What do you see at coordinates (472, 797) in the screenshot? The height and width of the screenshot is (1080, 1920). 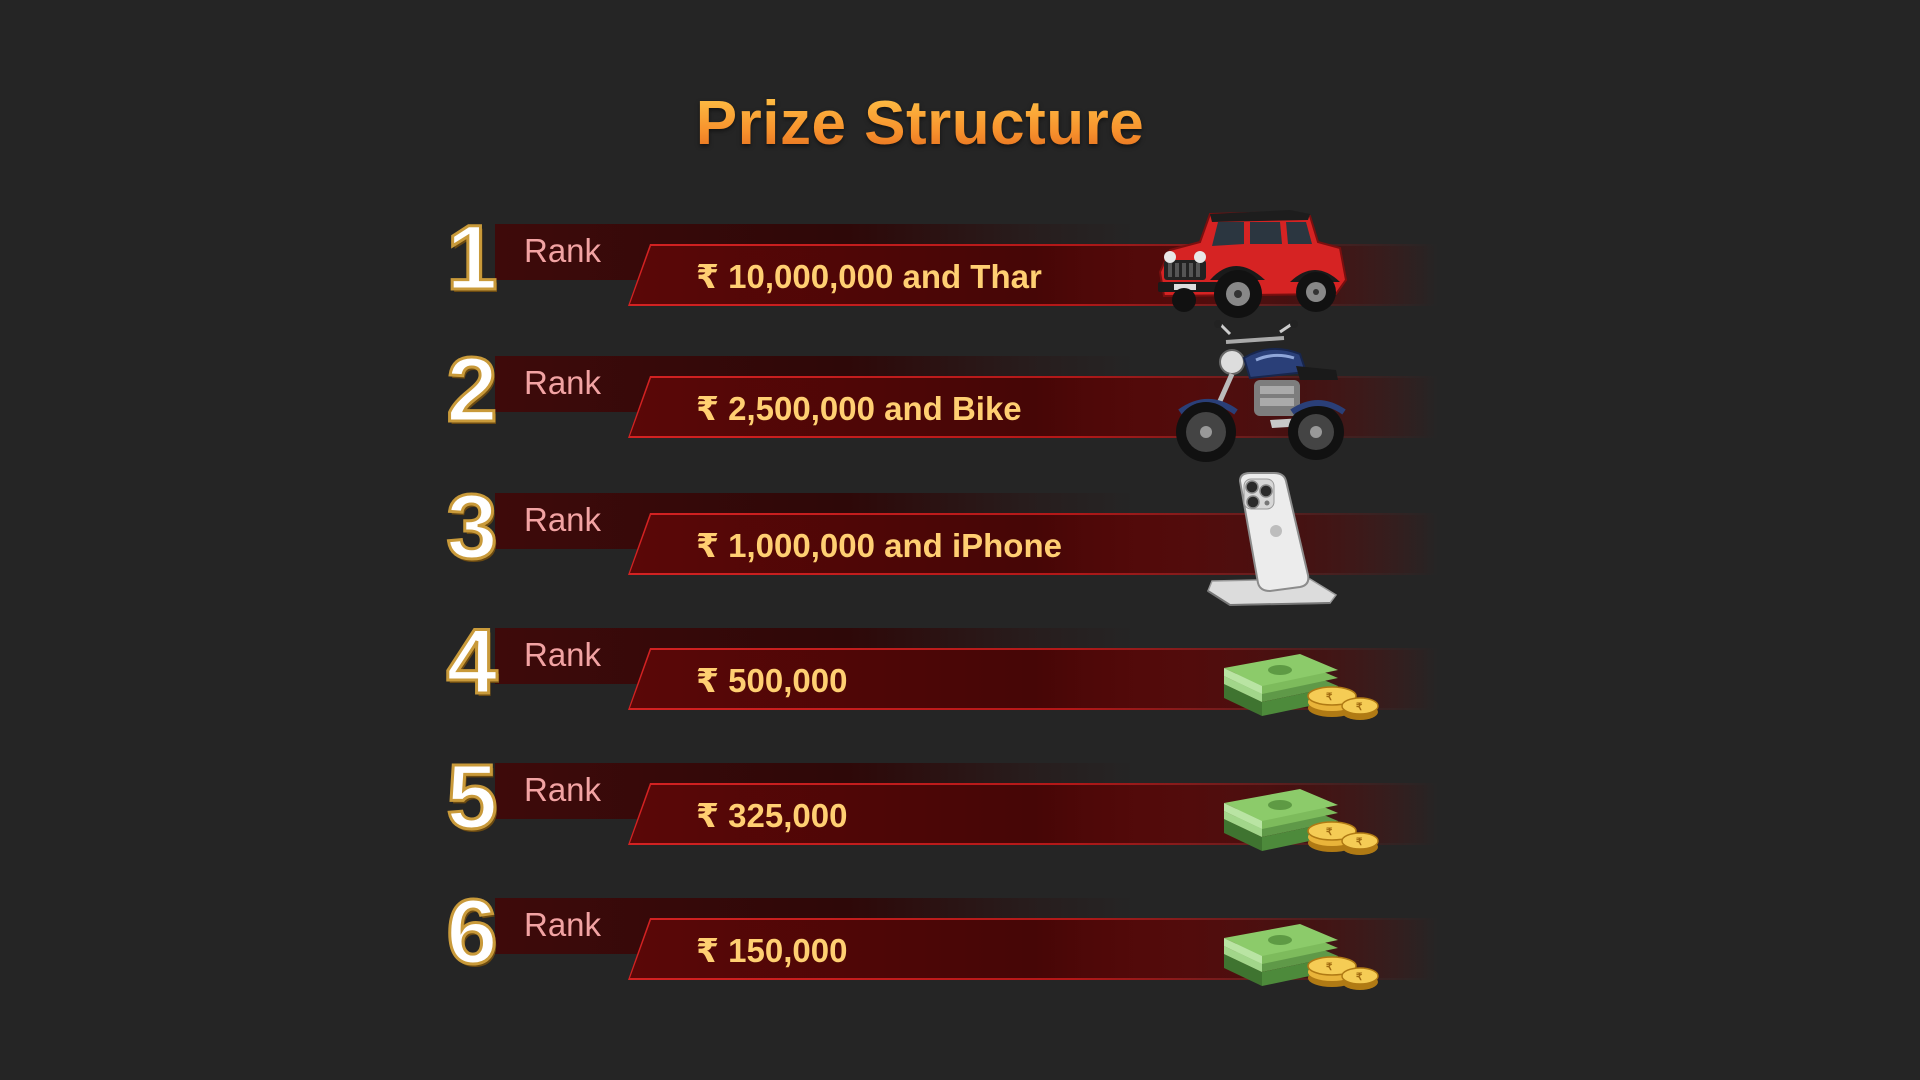 I see `rank-number: 5` at bounding box center [472, 797].